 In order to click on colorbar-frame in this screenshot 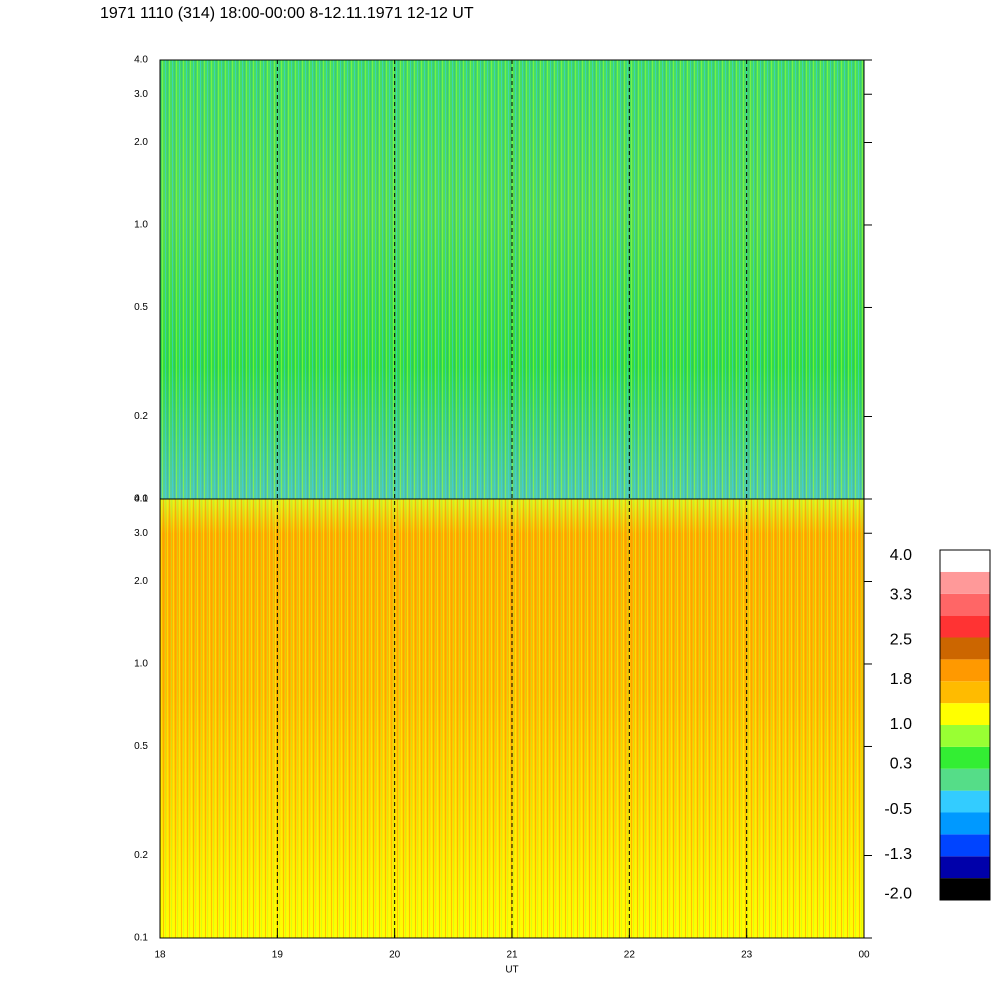, I will do `click(965, 725)`.